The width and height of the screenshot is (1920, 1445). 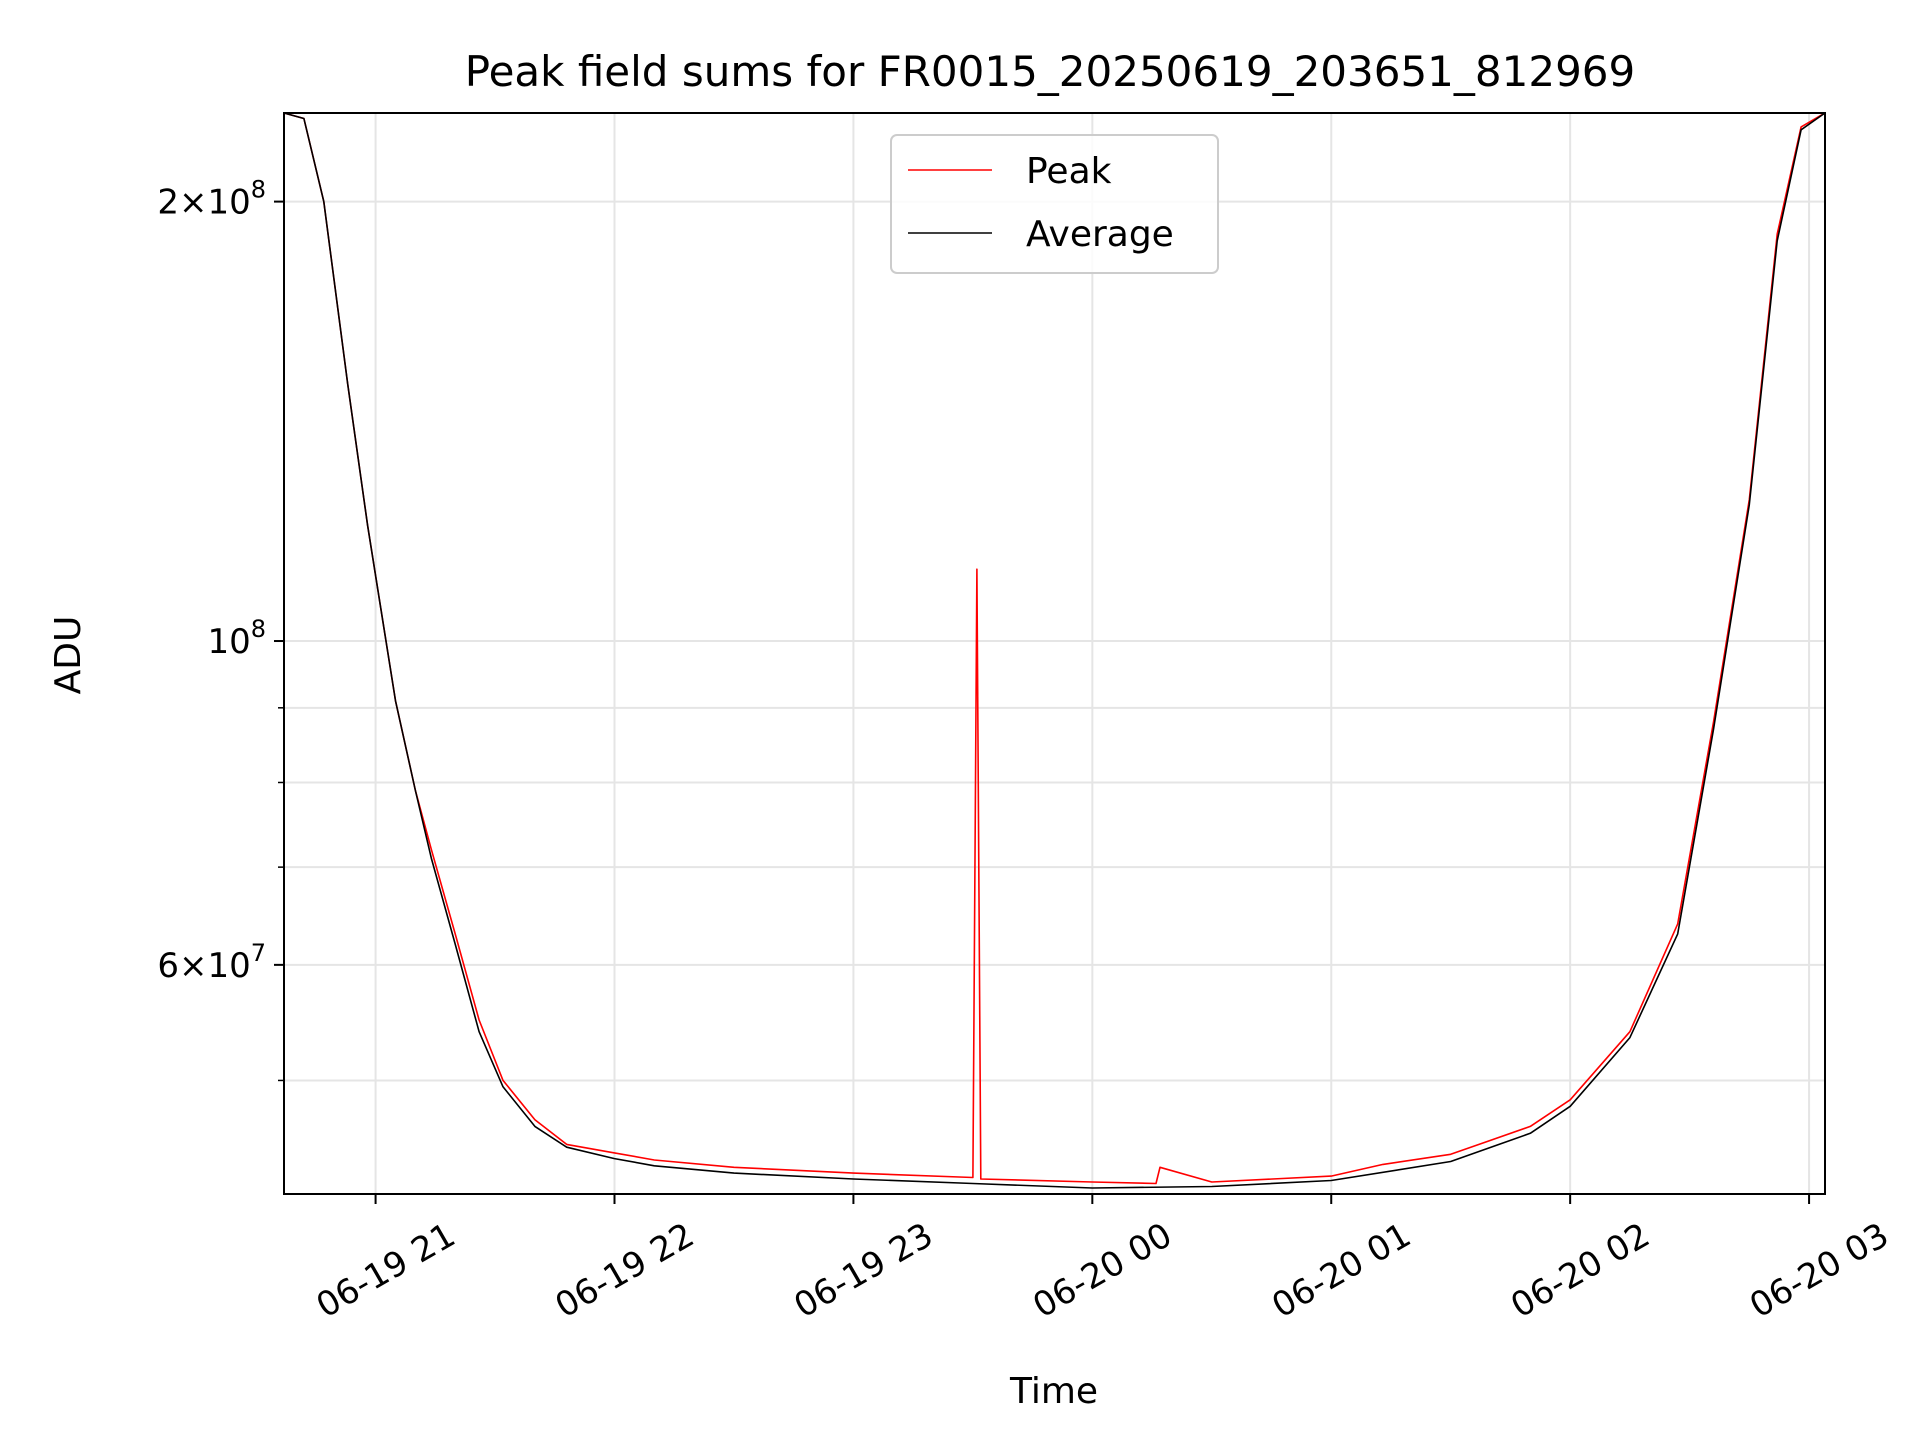 What do you see at coordinates (68, 655) in the screenshot?
I see `y-axis-label: ADU` at bounding box center [68, 655].